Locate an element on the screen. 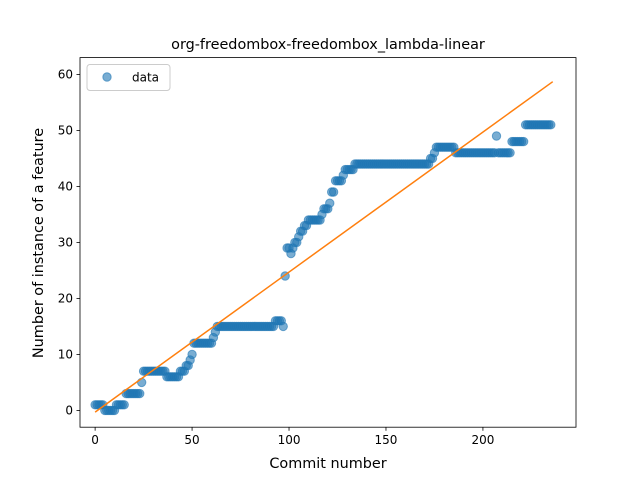 The height and width of the screenshot is (484, 640). y-tick-label: 50 is located at coordinates (65, 131).